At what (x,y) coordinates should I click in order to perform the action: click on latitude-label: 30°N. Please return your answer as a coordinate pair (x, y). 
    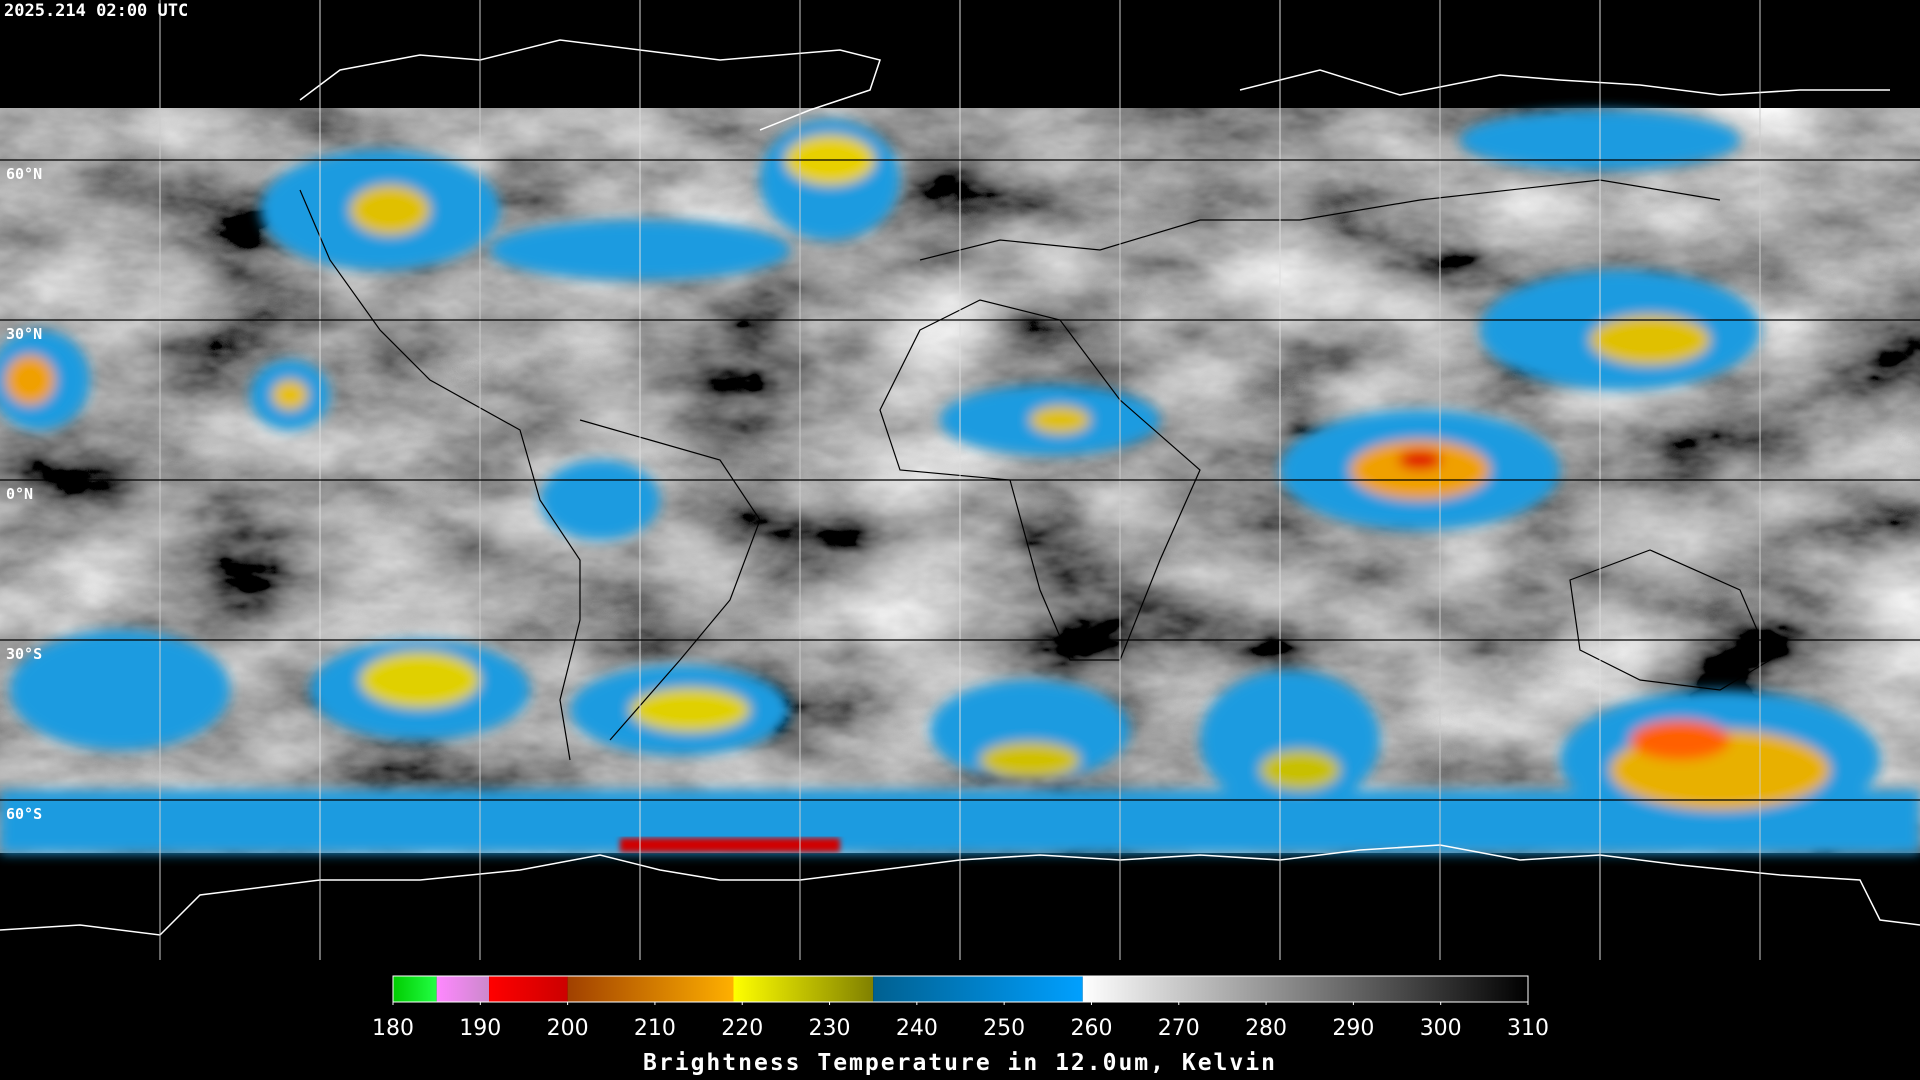
    Looking at the image, I should click on (24, 334).